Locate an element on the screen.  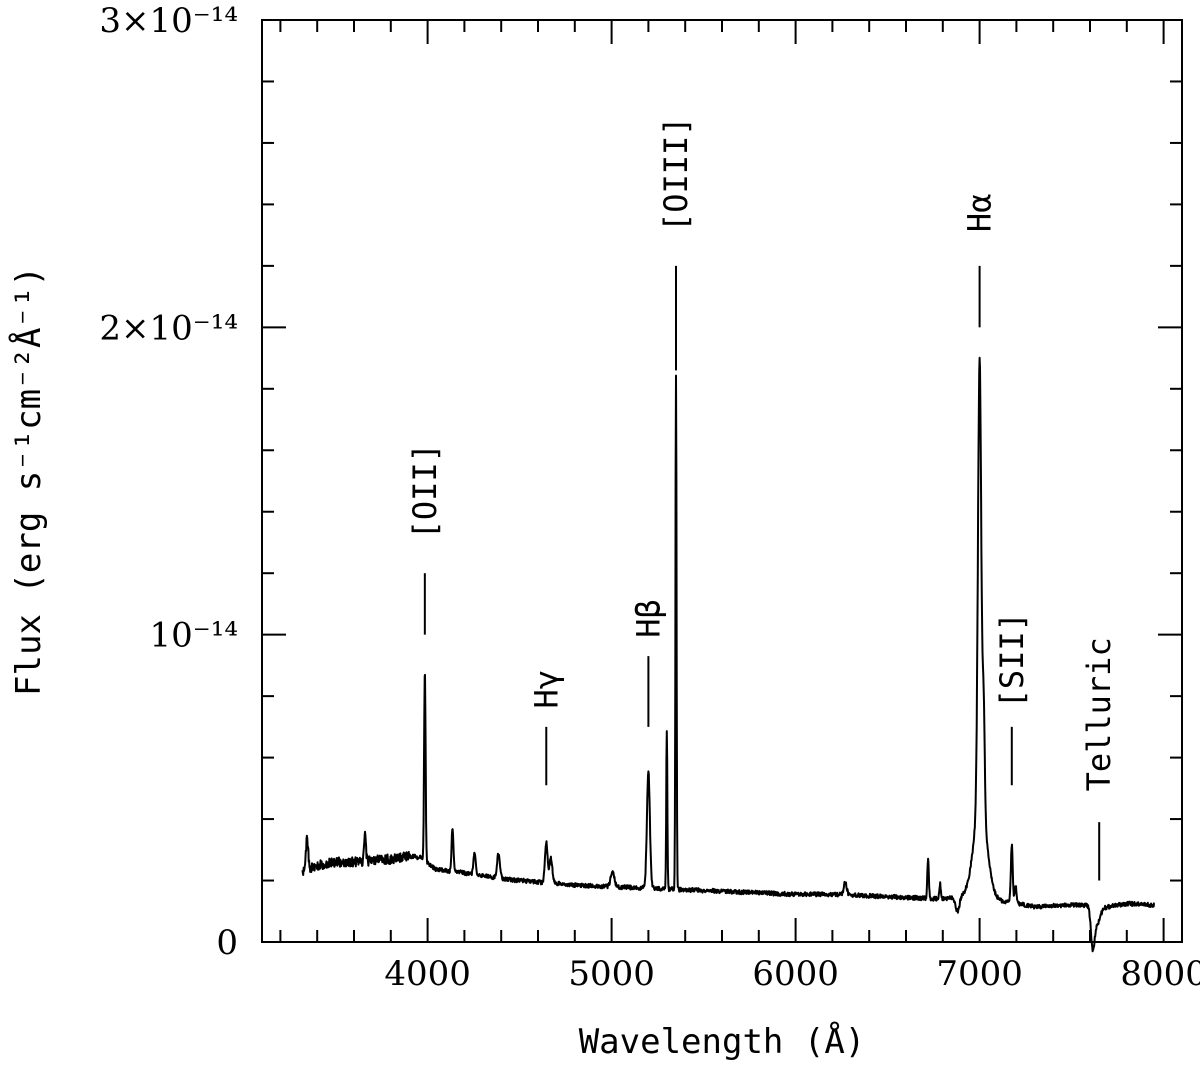
line-label: Hα is located at coordinates (980, 213).